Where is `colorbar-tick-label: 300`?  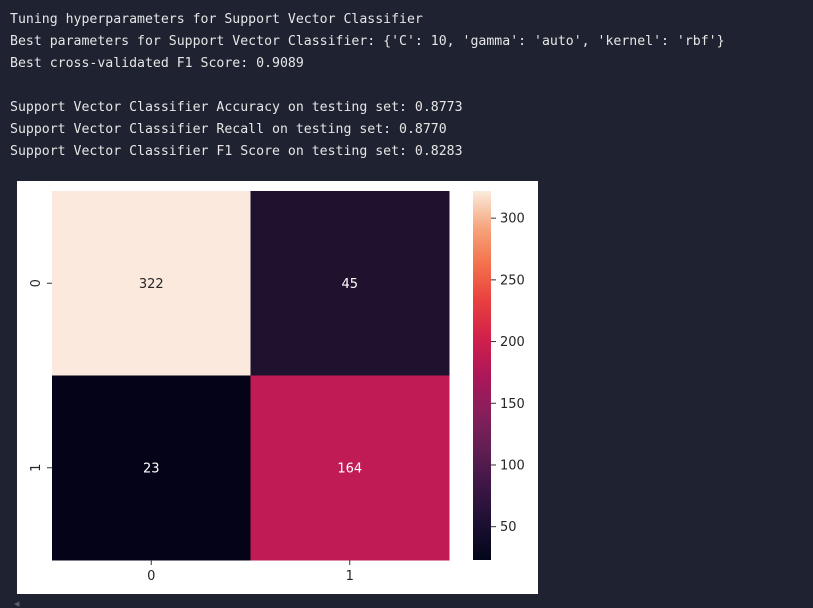 colorbar-tick-label: 300 is located at coordinates (512, 219).